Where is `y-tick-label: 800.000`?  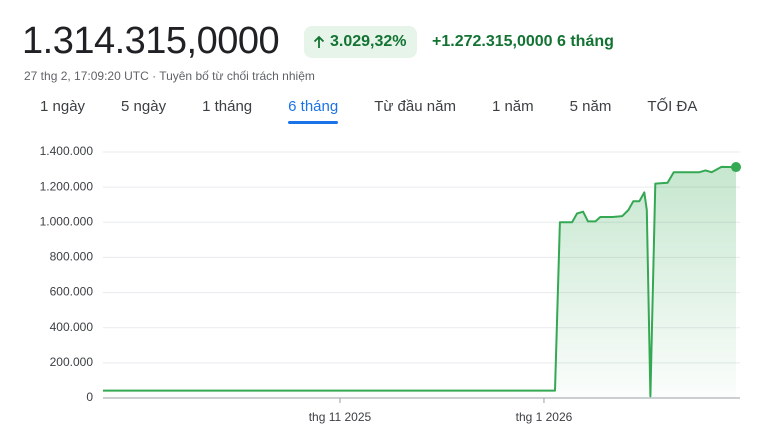 y-tick-label: 800.000 is located at coordinates (72, 257).